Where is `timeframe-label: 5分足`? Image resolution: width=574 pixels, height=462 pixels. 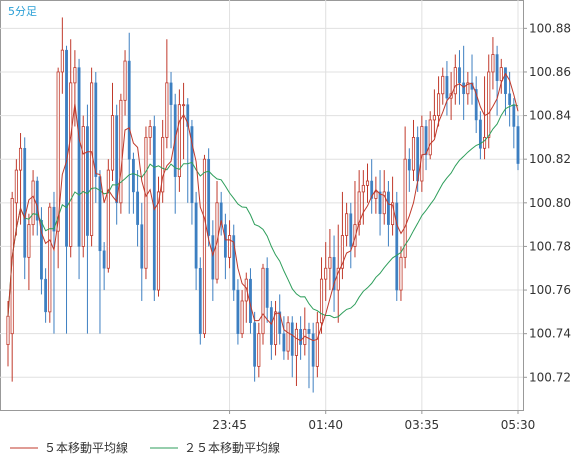 timeframe-label: 5分足 is located at coordinates (22, 11).